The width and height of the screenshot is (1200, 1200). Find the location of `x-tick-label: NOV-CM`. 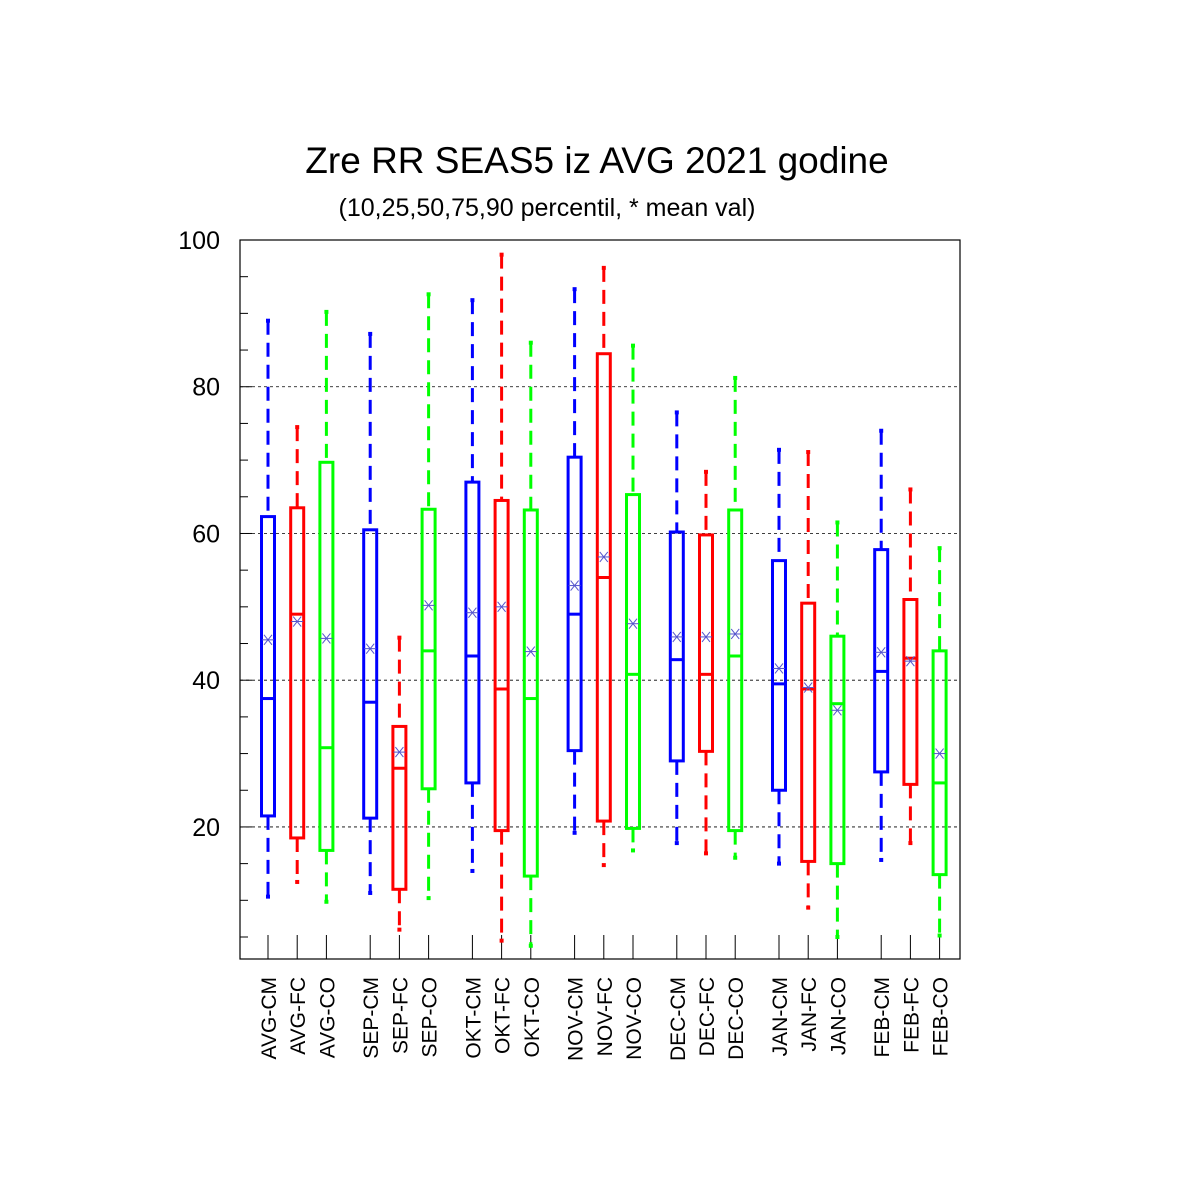

x-tick-label: NOV-CM is located at coordinates (576, 1019).